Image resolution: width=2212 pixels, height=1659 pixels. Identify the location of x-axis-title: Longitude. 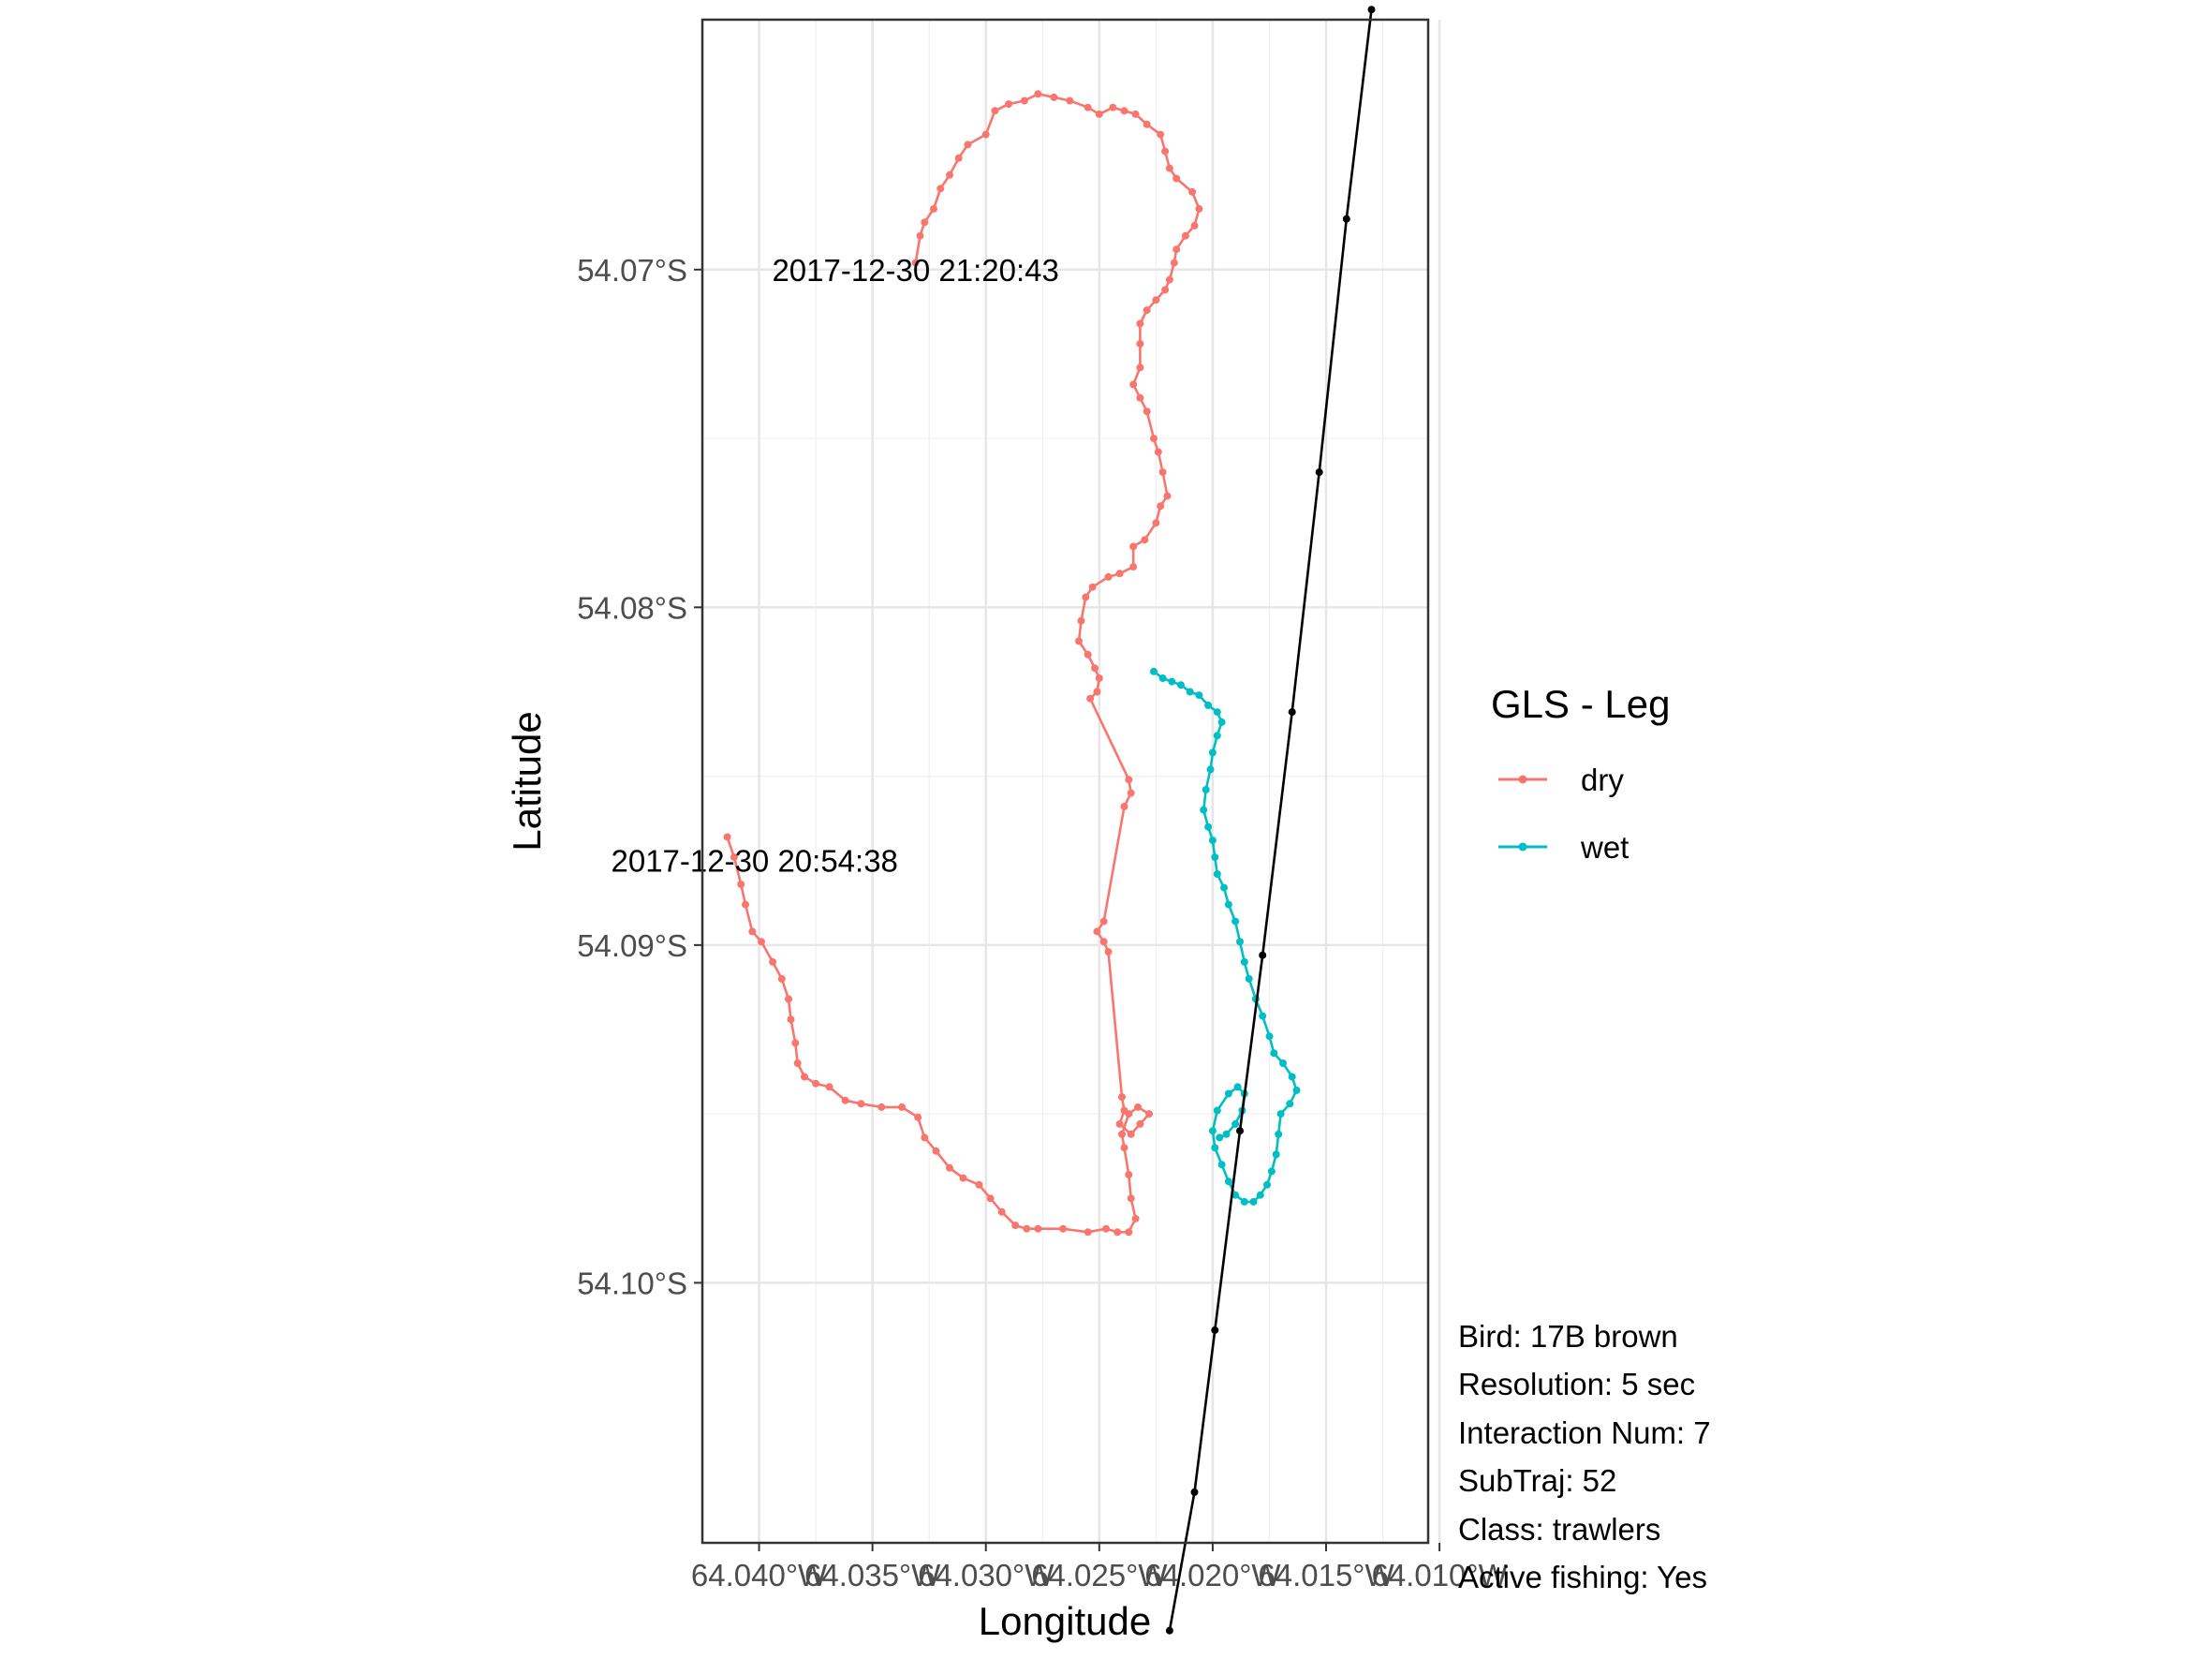
(1066, 1621).